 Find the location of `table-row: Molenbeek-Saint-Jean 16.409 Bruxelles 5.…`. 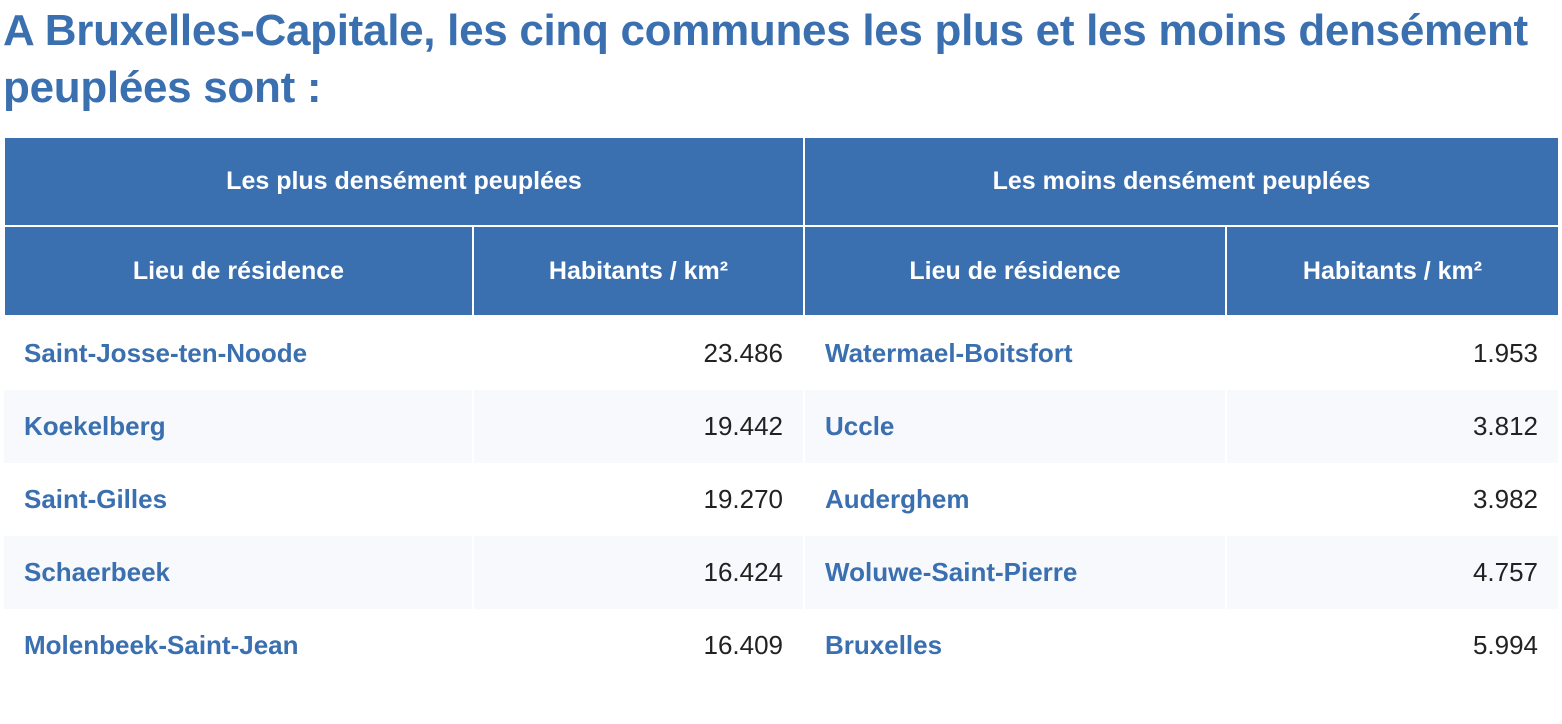

table-row: Molenbeek-Saint-Jean 16.409 Bruxelles 5.… is located at coordinates (782, 645).